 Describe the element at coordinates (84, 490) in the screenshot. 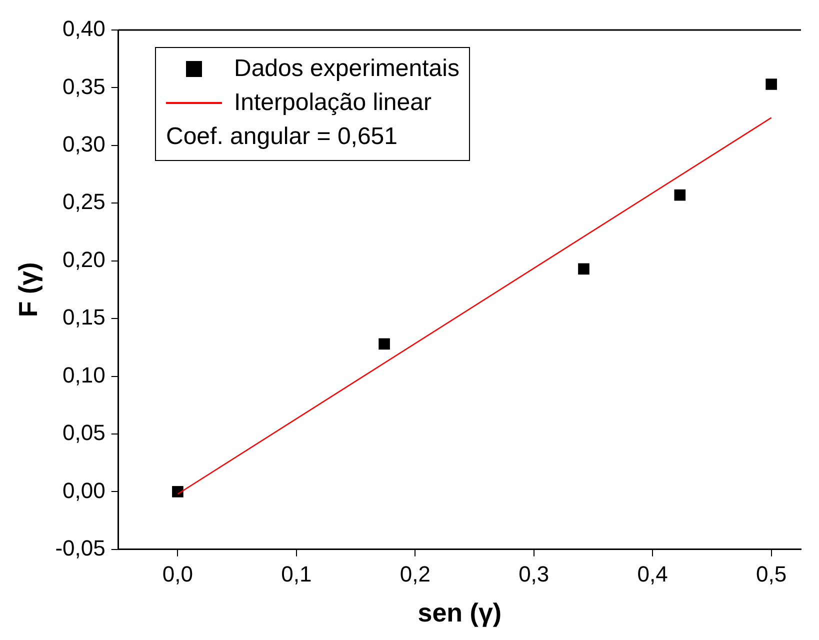

I see `y-tick-label: 0,00` at that location.